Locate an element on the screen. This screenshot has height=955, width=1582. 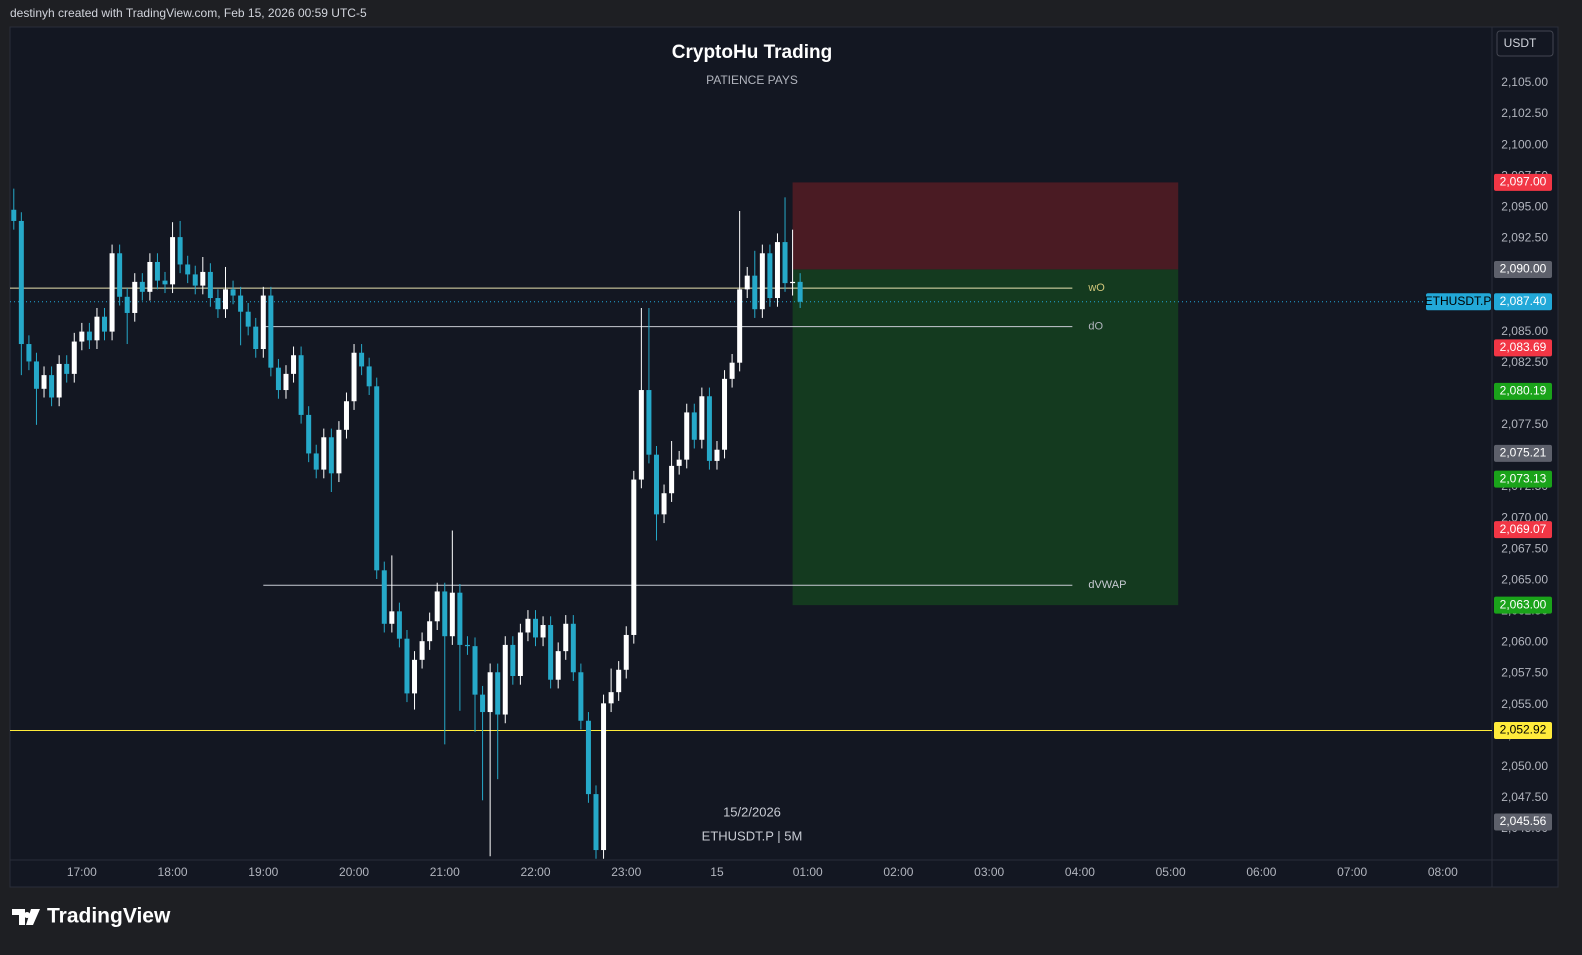
price-label: 2,069.07 is located at coordinates (1523, 529).